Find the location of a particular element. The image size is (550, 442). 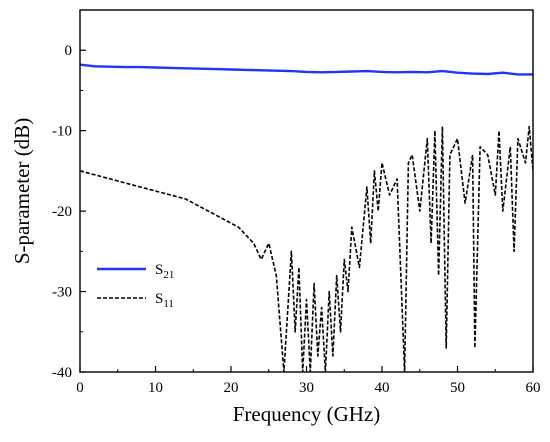

legend-label-s21-base: S is located at coordinates (159, 270).